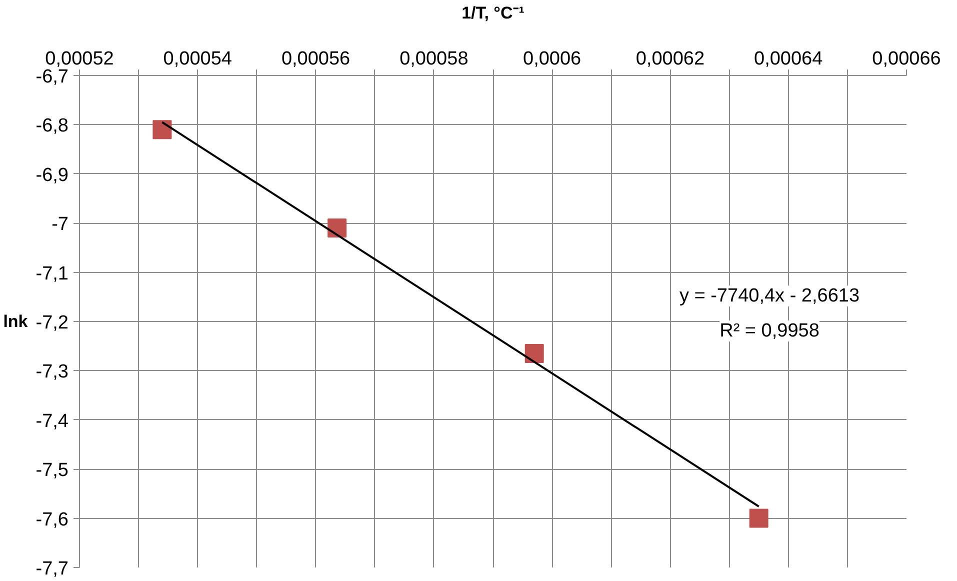 The height and width of the screenshot is (581, 957). What do you see at coordinates (52, 421) in the screenshot?
I see `y-tick-label: -7,4` at bounding box center [52, 421].